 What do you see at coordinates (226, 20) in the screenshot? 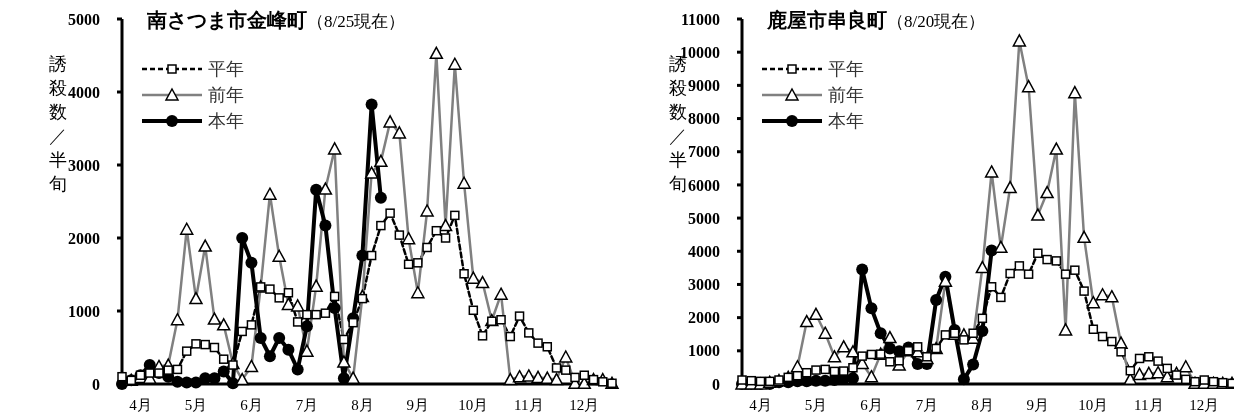
I see `chart-title: 南さつま市金峰町` at bounding box center [226, 20].